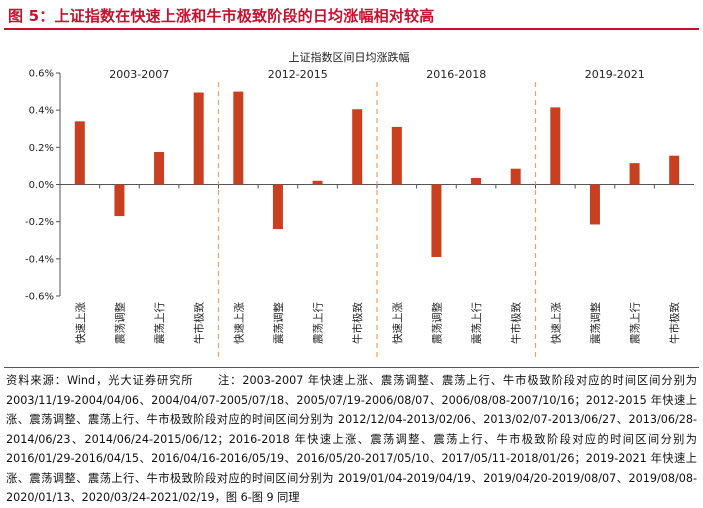 The width and height of the screenshot is (703, 508). What do you see at coordinates (39, 259) in the screenshot?
I see `y-tick-label: -0.4%` at bounding box center [39, 259].